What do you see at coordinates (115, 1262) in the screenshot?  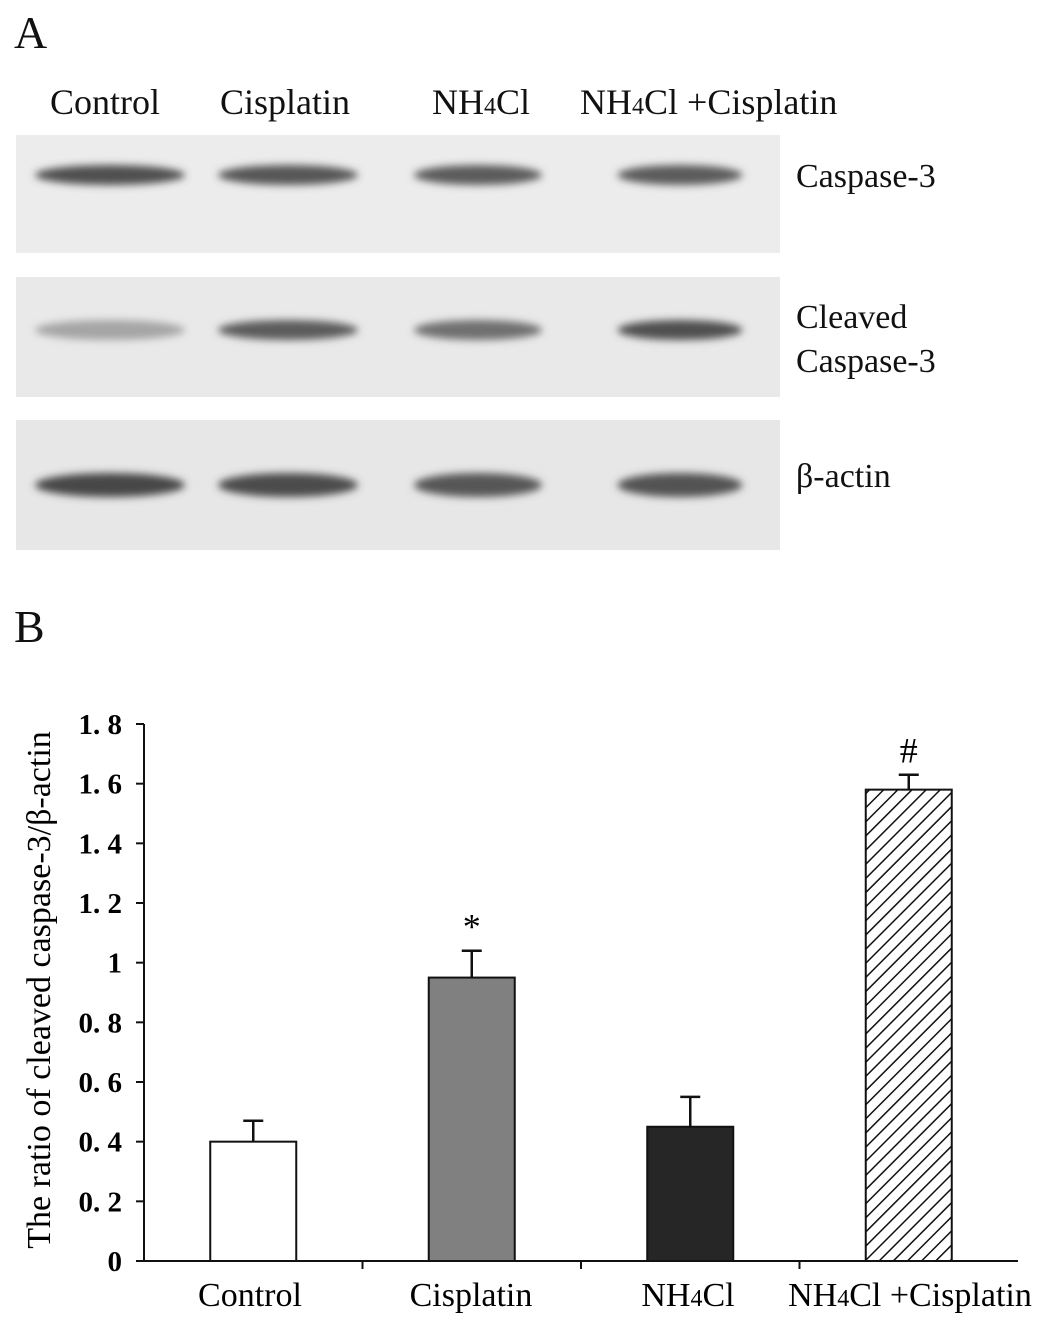 I see `y-tick-label: 0` at bounding box center [115, 1262].